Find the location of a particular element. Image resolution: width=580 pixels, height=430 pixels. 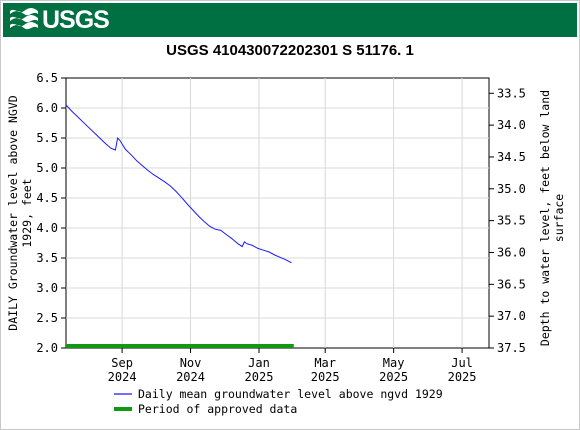

left-tick-label: 4.5 is located at coordinates (47, 198).